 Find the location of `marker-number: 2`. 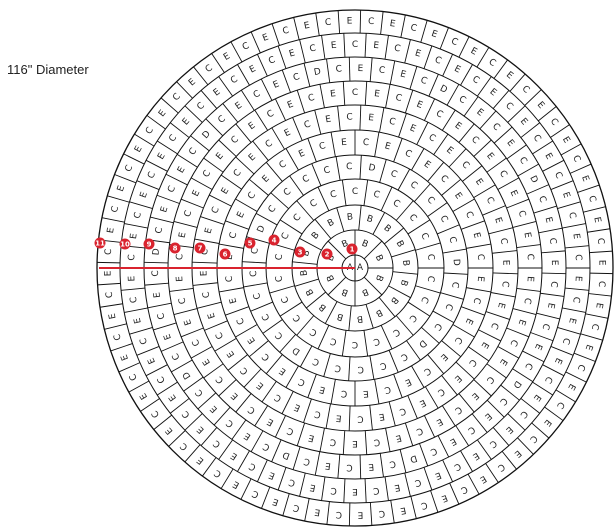

marker-number: 2 is located at coordinates (327, 254).